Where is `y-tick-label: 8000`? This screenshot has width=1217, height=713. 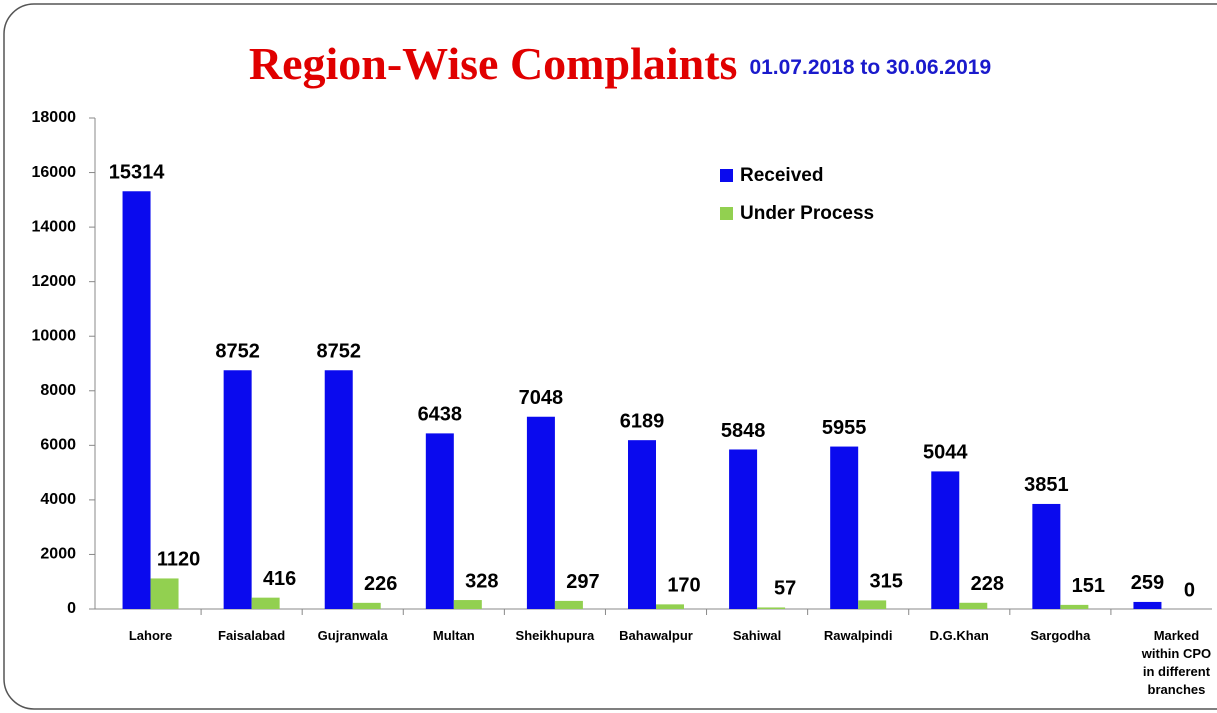 y-tick-label: 8000 is located at coordinates (58, 390).